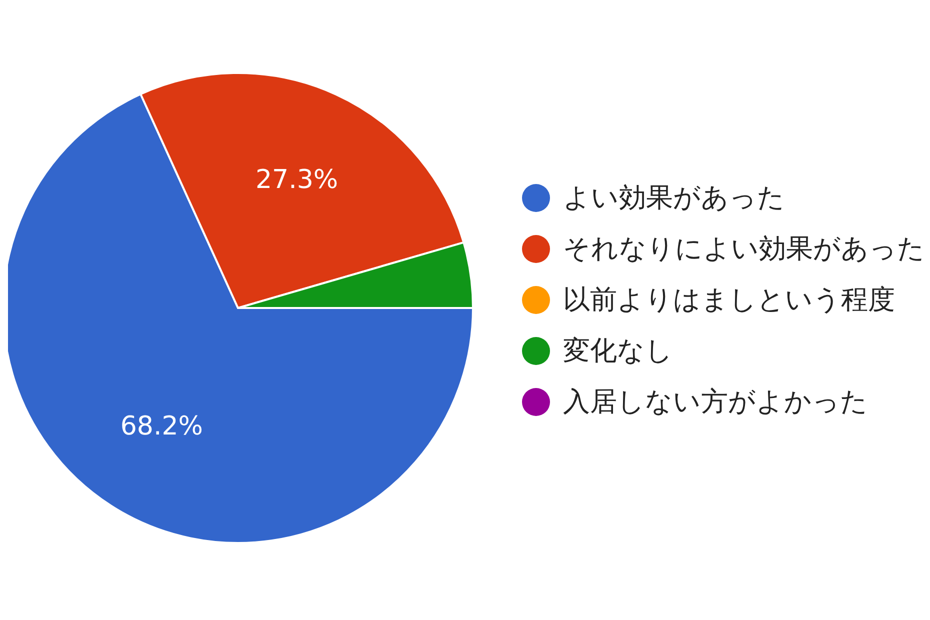  I want to click on legend-label: 入居しない方がよかった, so click(715, 402).